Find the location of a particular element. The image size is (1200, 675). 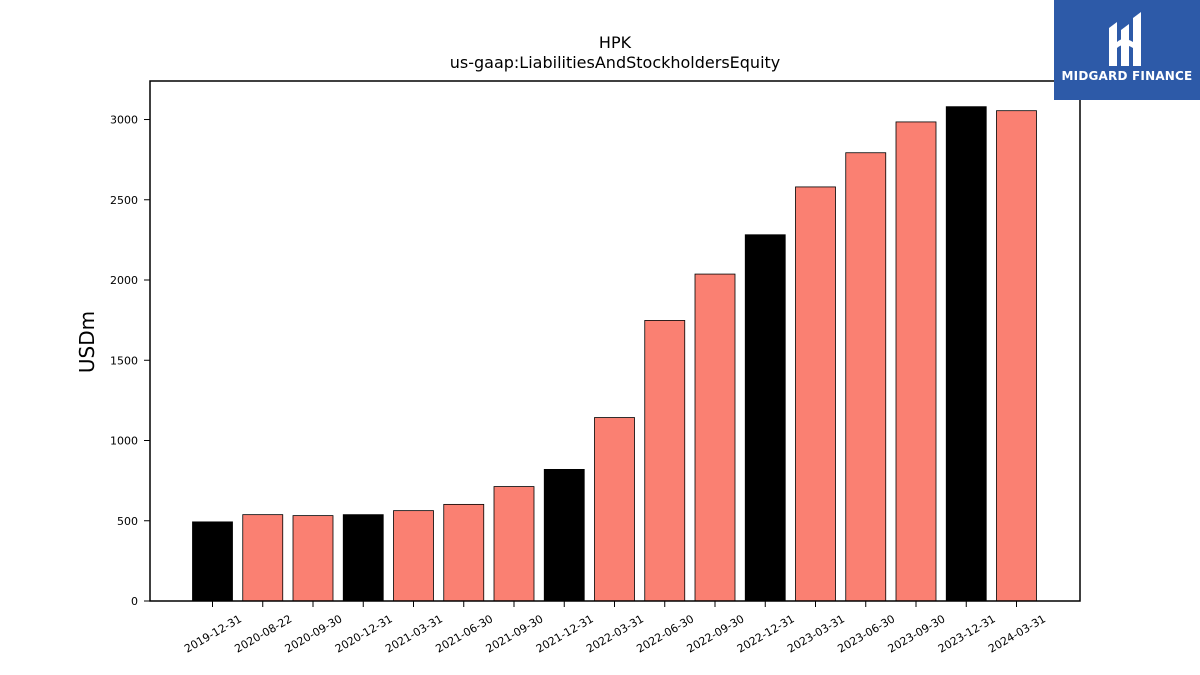

midgard-finance-logo: MIDGARD FINANCE is located at coordinates (1127, 50).